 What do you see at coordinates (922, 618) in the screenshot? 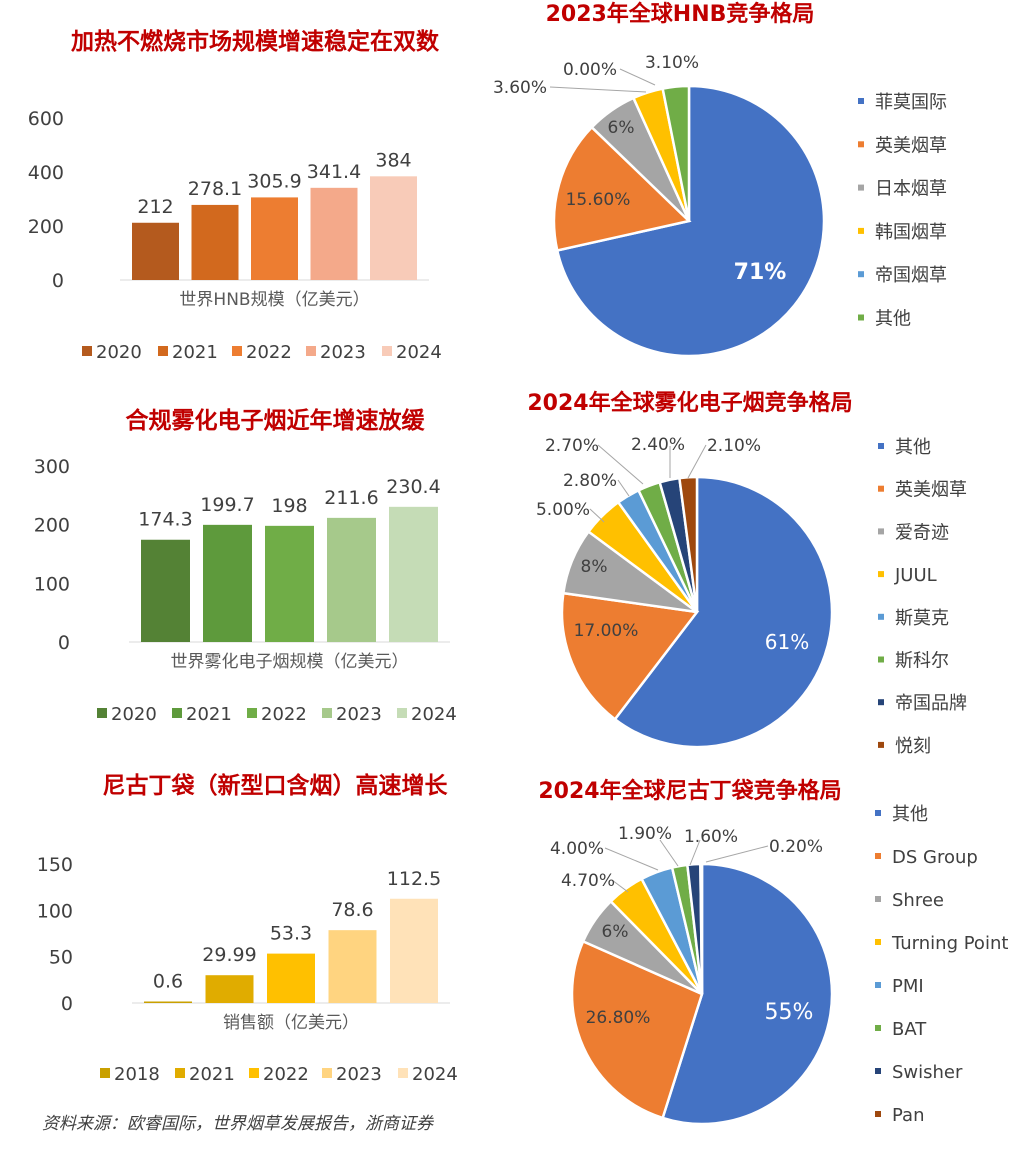
I see `legend-label: 斯莫克` at bounding box center [922, 618].